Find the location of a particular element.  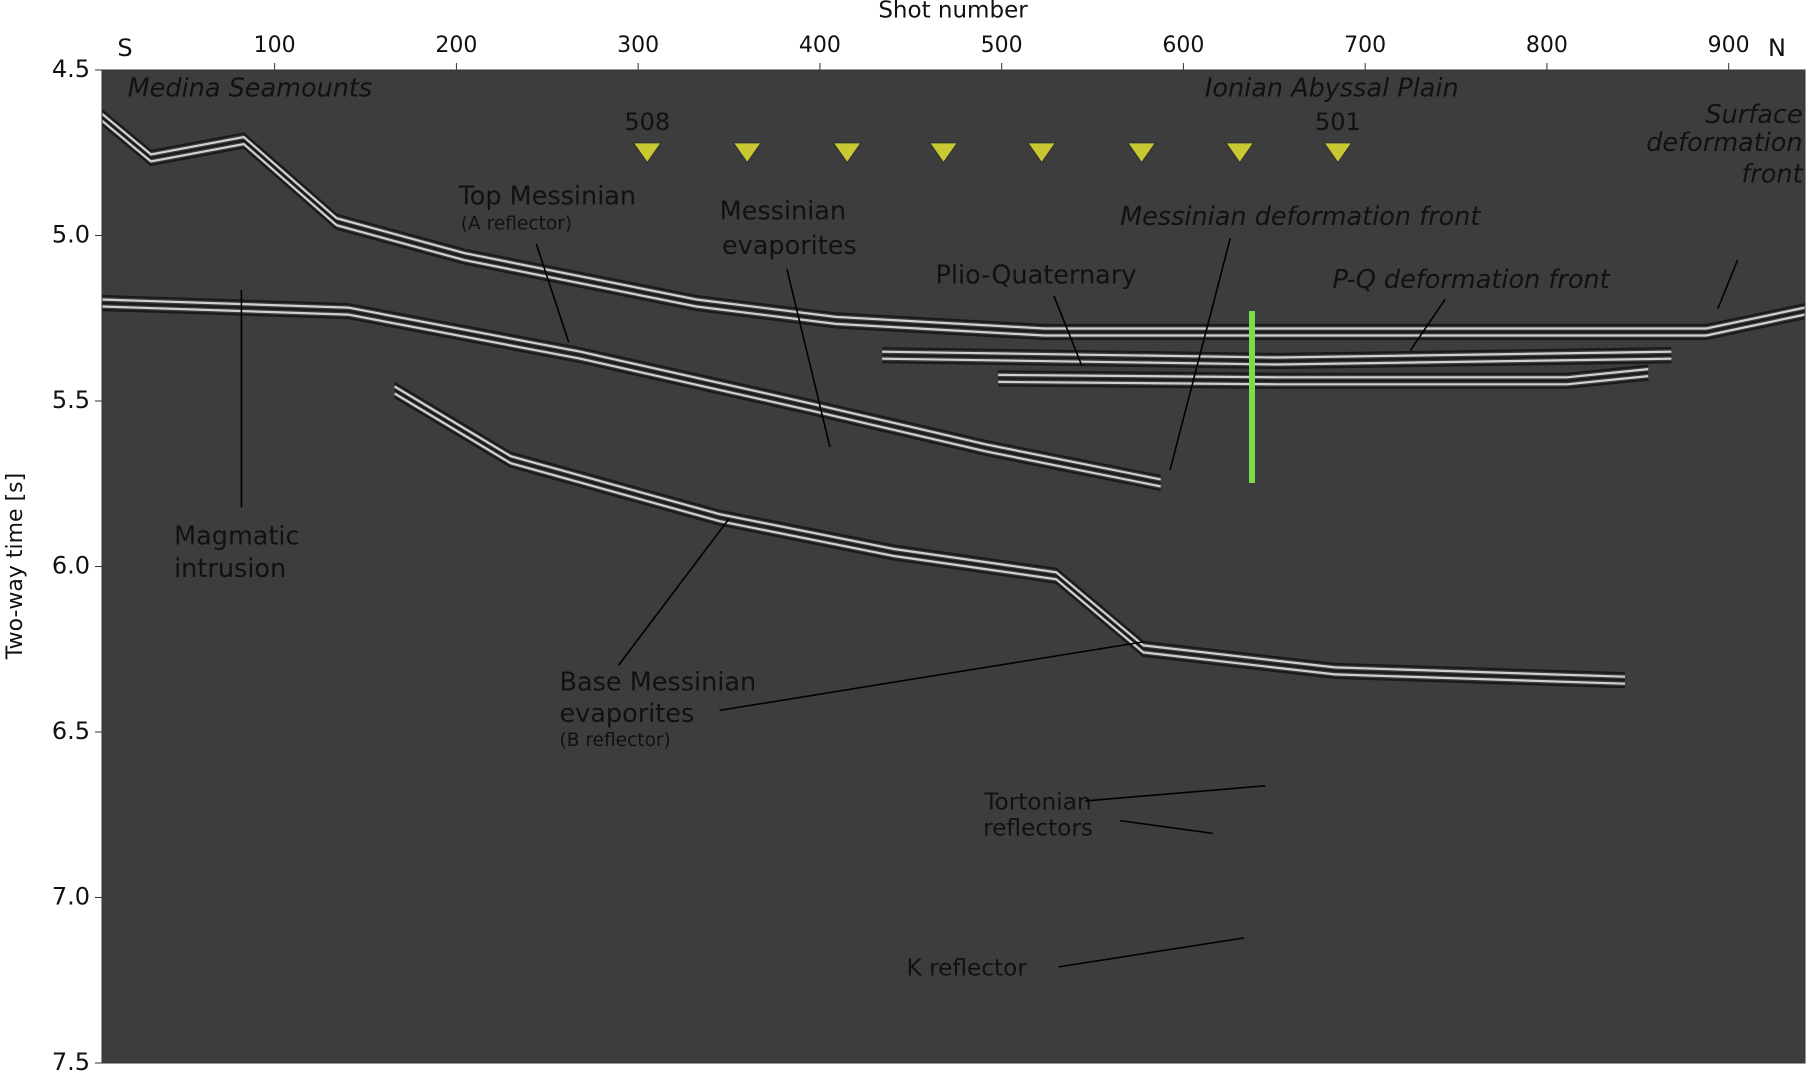

x-tick-label: 400 is located at coordinates (820, 45).